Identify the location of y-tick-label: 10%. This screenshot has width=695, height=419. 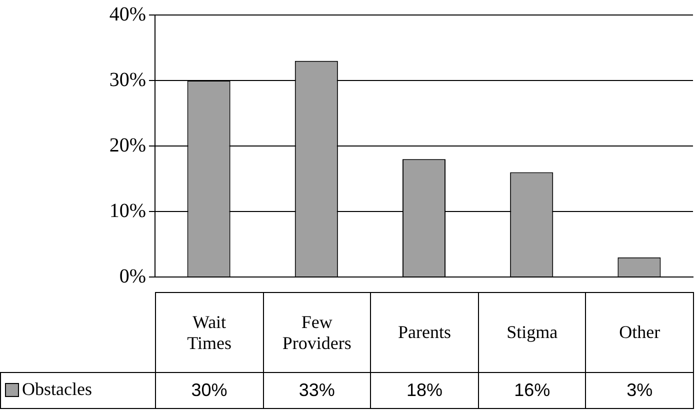
(127, 211).